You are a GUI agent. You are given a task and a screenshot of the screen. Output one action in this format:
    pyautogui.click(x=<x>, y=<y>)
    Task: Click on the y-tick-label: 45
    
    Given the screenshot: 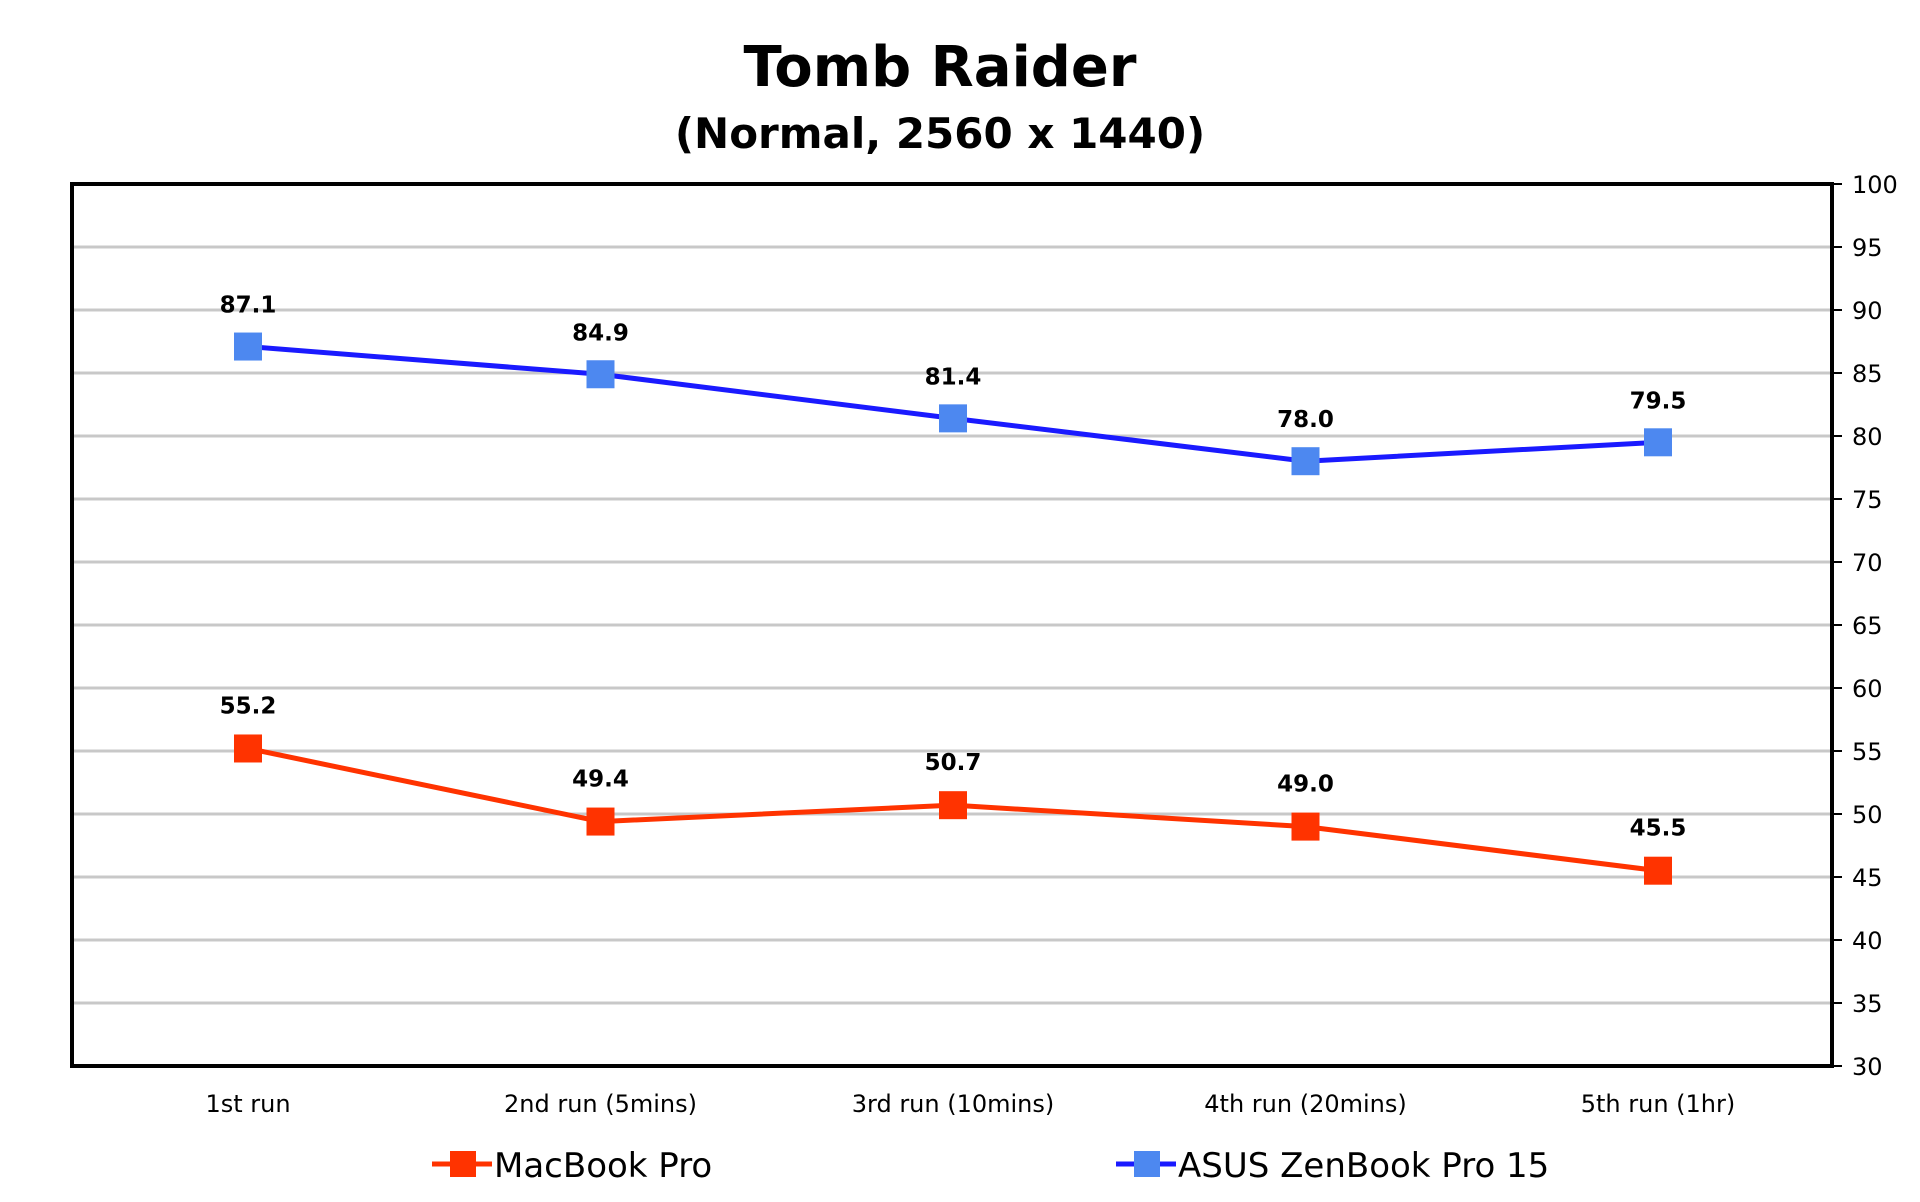 What is the action you would take?
    pyautogui.click(x=1867, y=878)
    